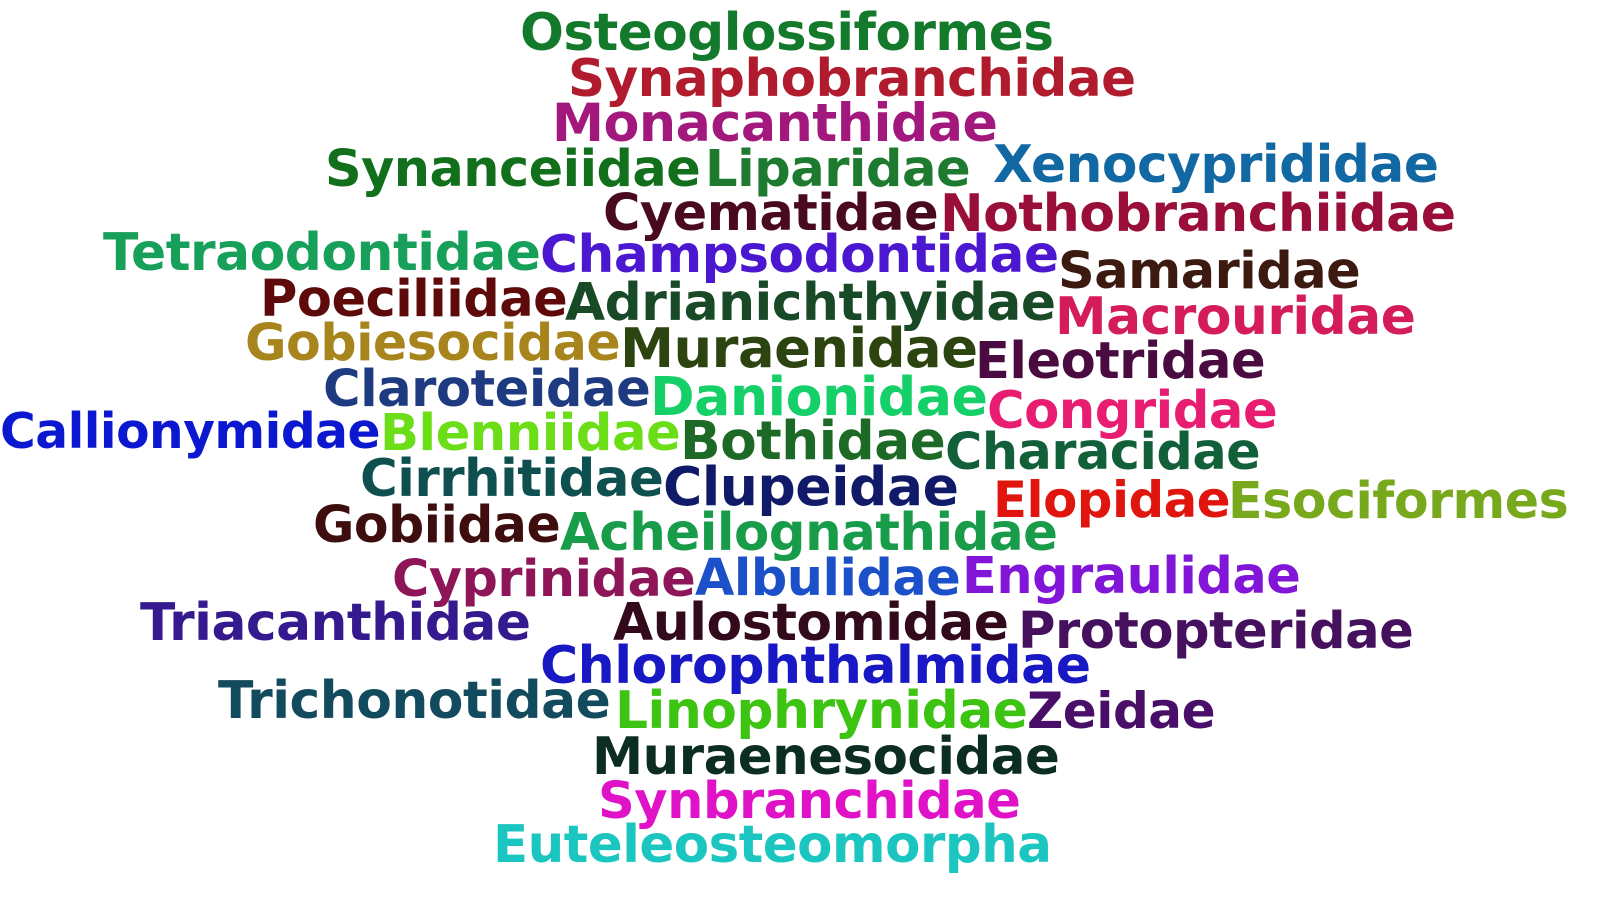 The width and height of the screenshot is (1600, 900). I want to click on word-characidae: Characidae, so click(1103, 452).